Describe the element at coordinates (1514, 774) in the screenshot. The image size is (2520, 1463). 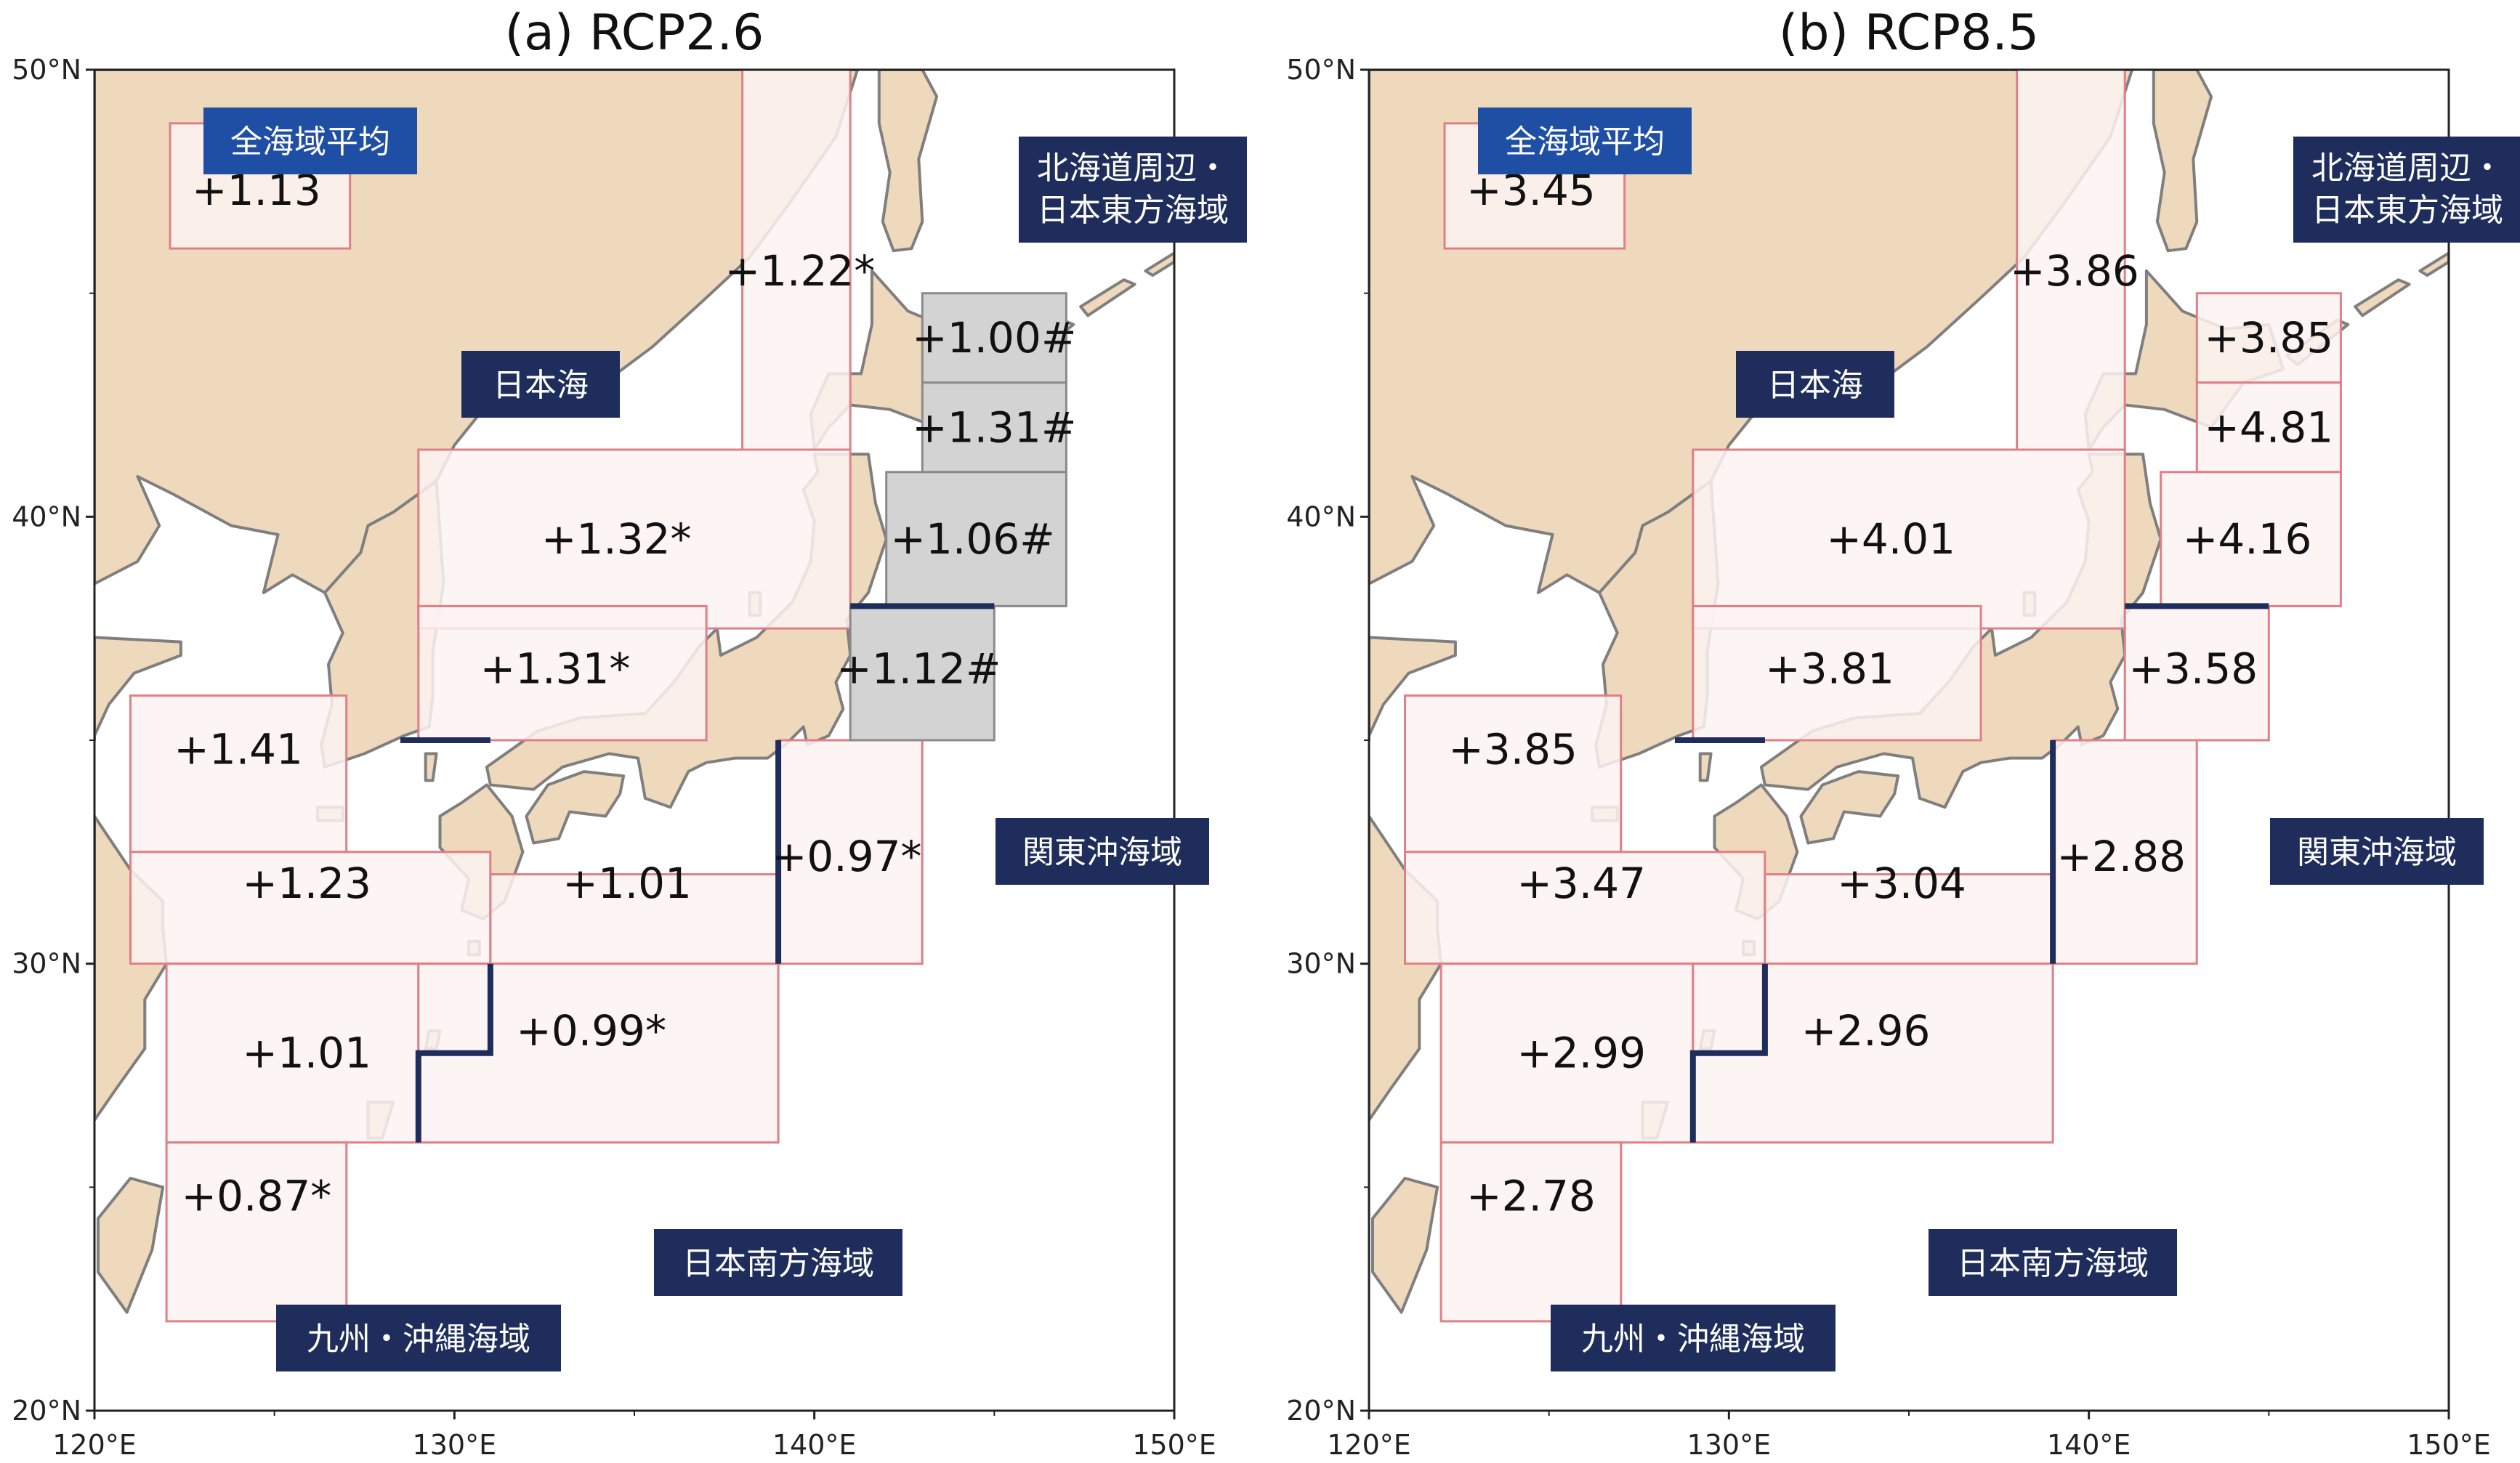
I see `region-box-tsushima` at that location.